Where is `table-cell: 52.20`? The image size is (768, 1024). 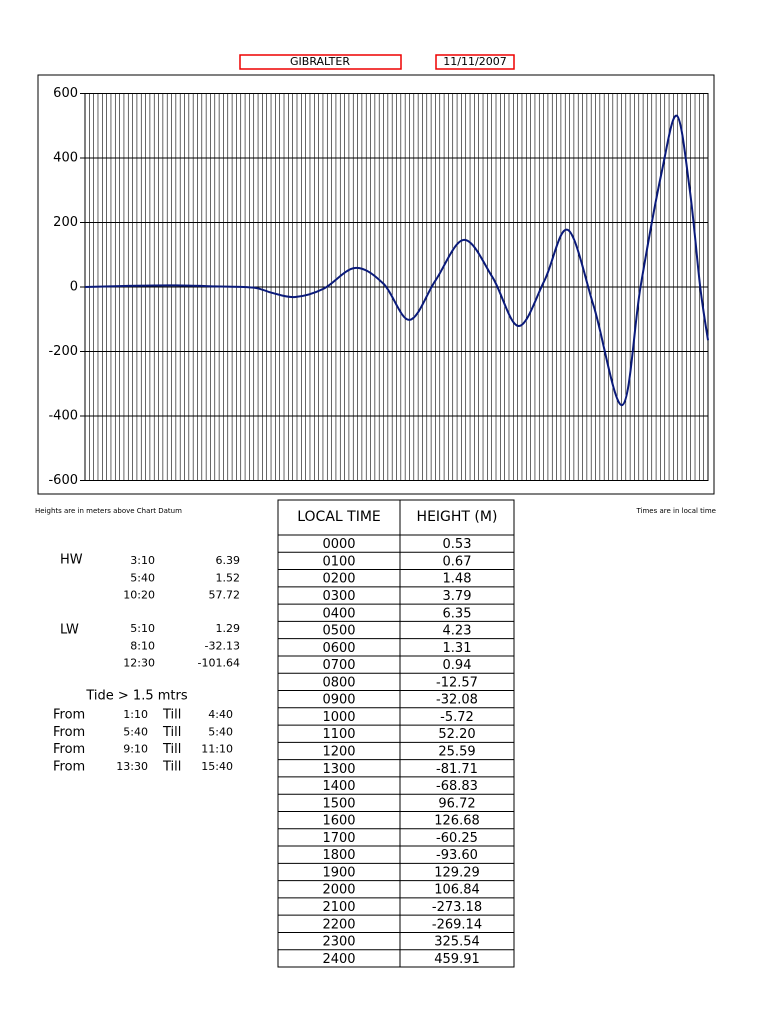 table-cell: 52.20 is located at coordinates (456, 734).